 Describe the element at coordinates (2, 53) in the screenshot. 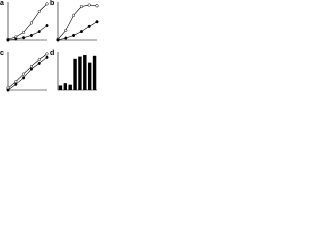

I see `panel-label: c` at that location.